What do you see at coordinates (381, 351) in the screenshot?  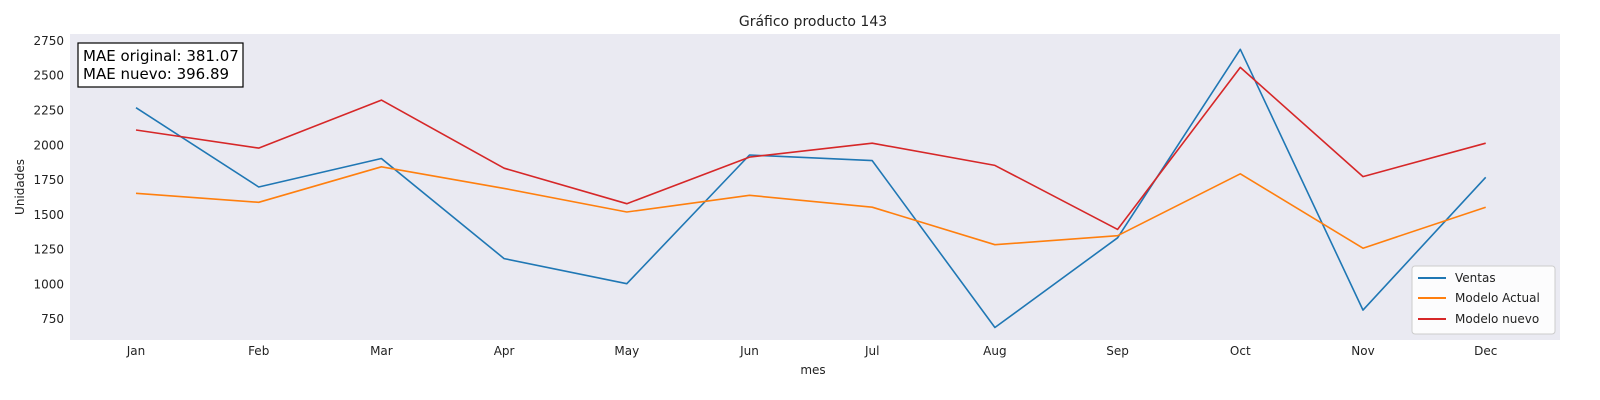 I see `x-tick-label: Mar` at bounding box center [381, 351].